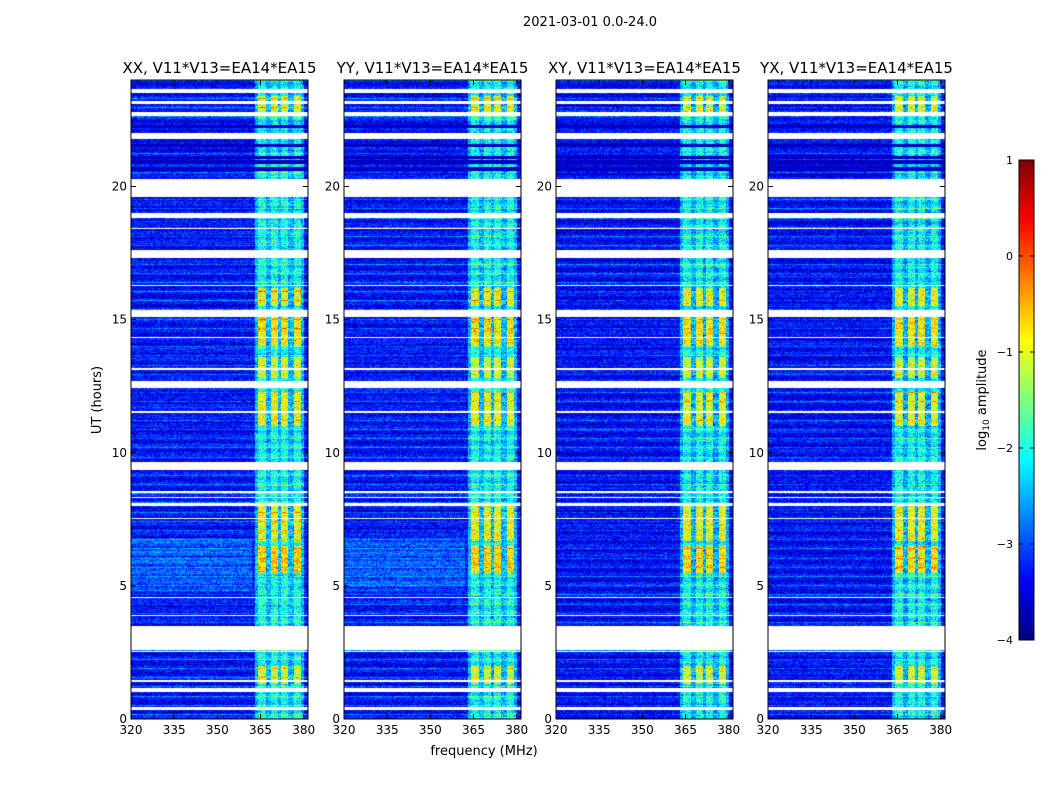  What do you see at coordinates (590, 22) in the screenshot?
I see `figure-suptitle: 2021-03-01 0.0-24.0` at bounding box center [590, 22].